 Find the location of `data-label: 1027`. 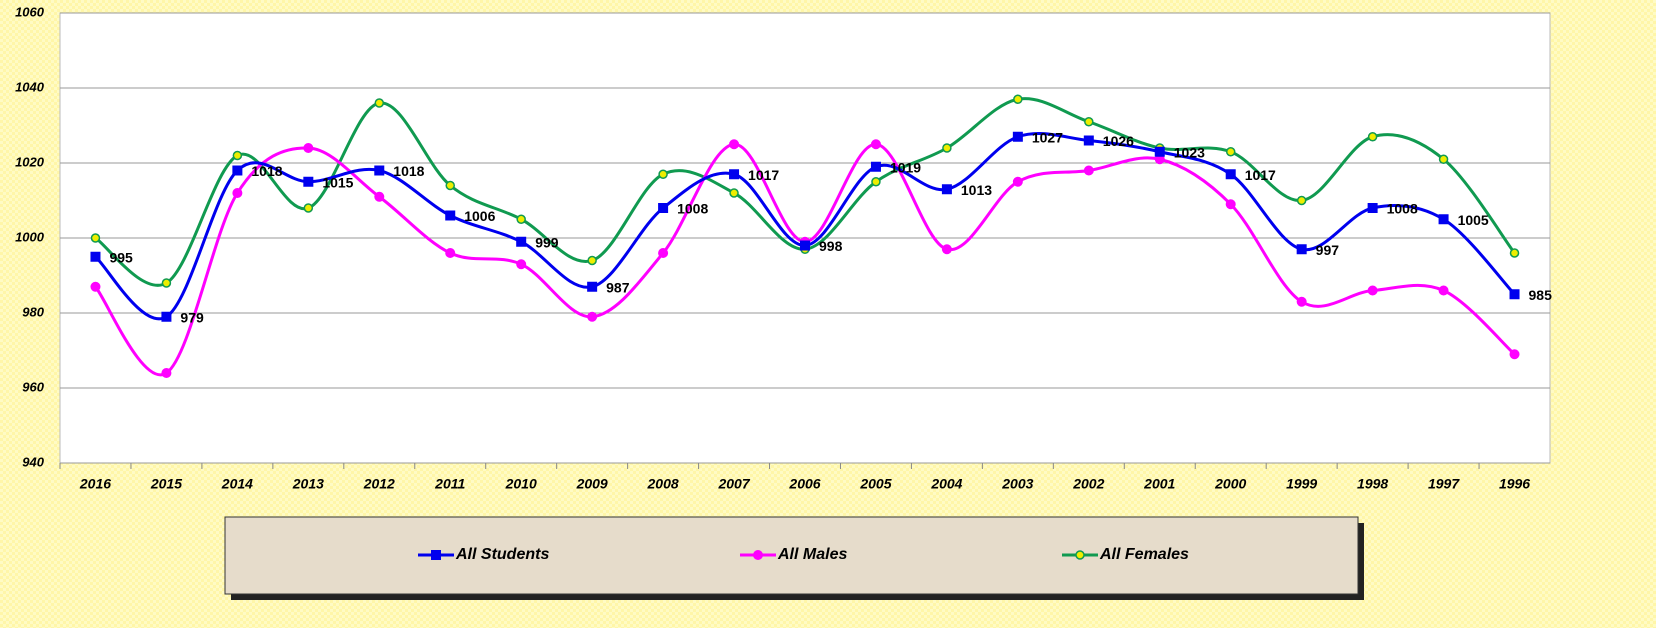

data-label: 1027 is located at coordinates (1047, 137).